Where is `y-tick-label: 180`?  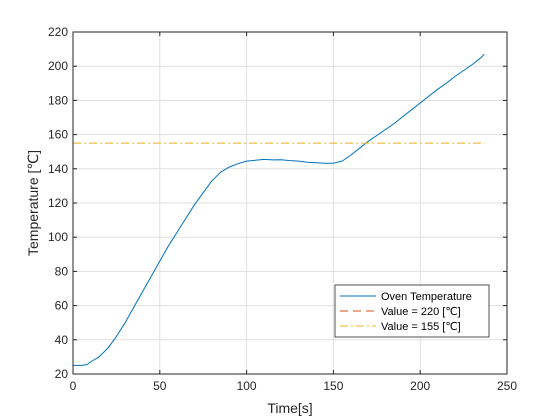 y-tick-label: 180 is located at coordinates (58, 100).